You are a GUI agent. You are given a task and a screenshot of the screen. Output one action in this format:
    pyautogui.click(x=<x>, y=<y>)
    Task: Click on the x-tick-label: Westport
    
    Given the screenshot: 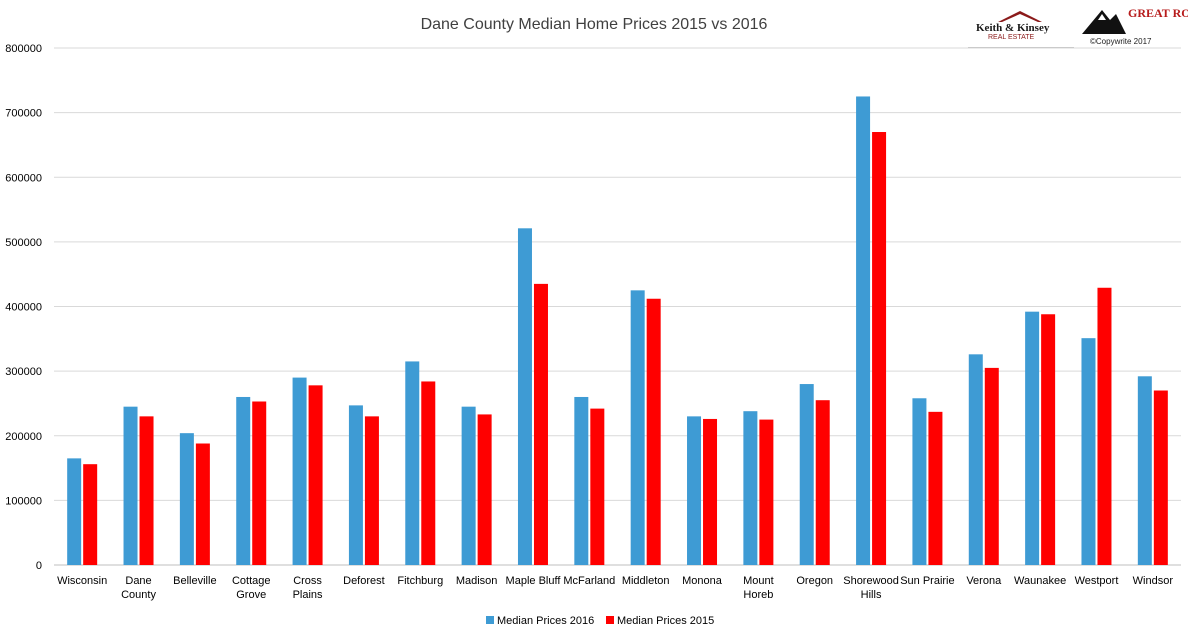 What is the action you would take?
    pyautogui.click(x=1097, y=581)
    